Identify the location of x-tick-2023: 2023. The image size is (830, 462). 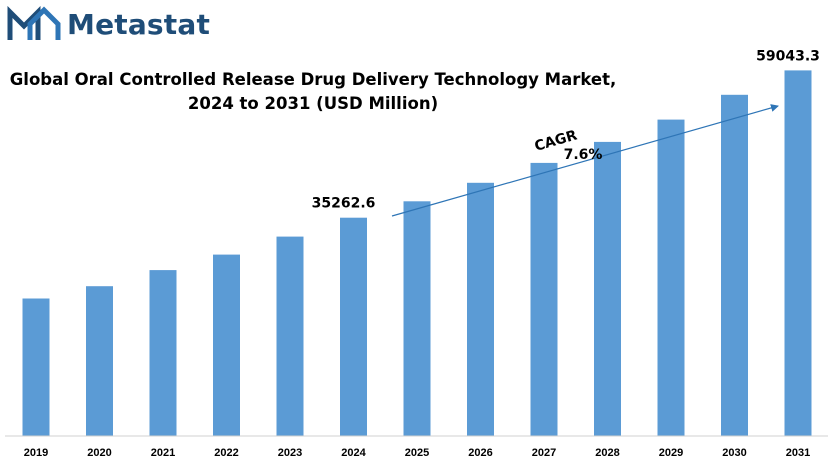
(290, 453).